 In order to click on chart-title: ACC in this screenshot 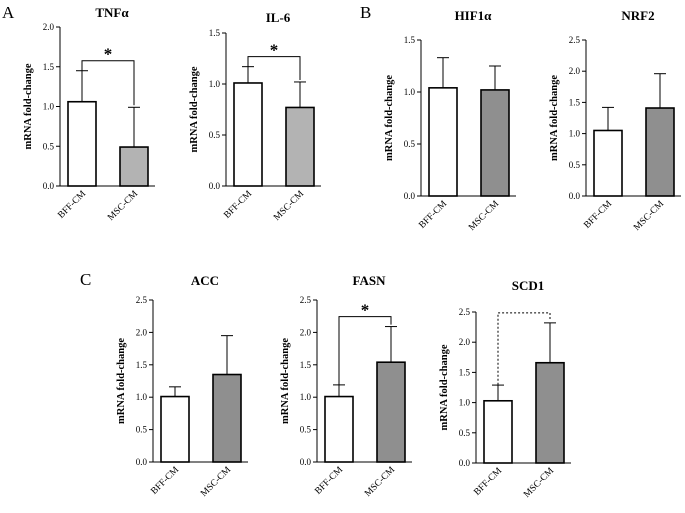, I will do `click(205, 280)`.